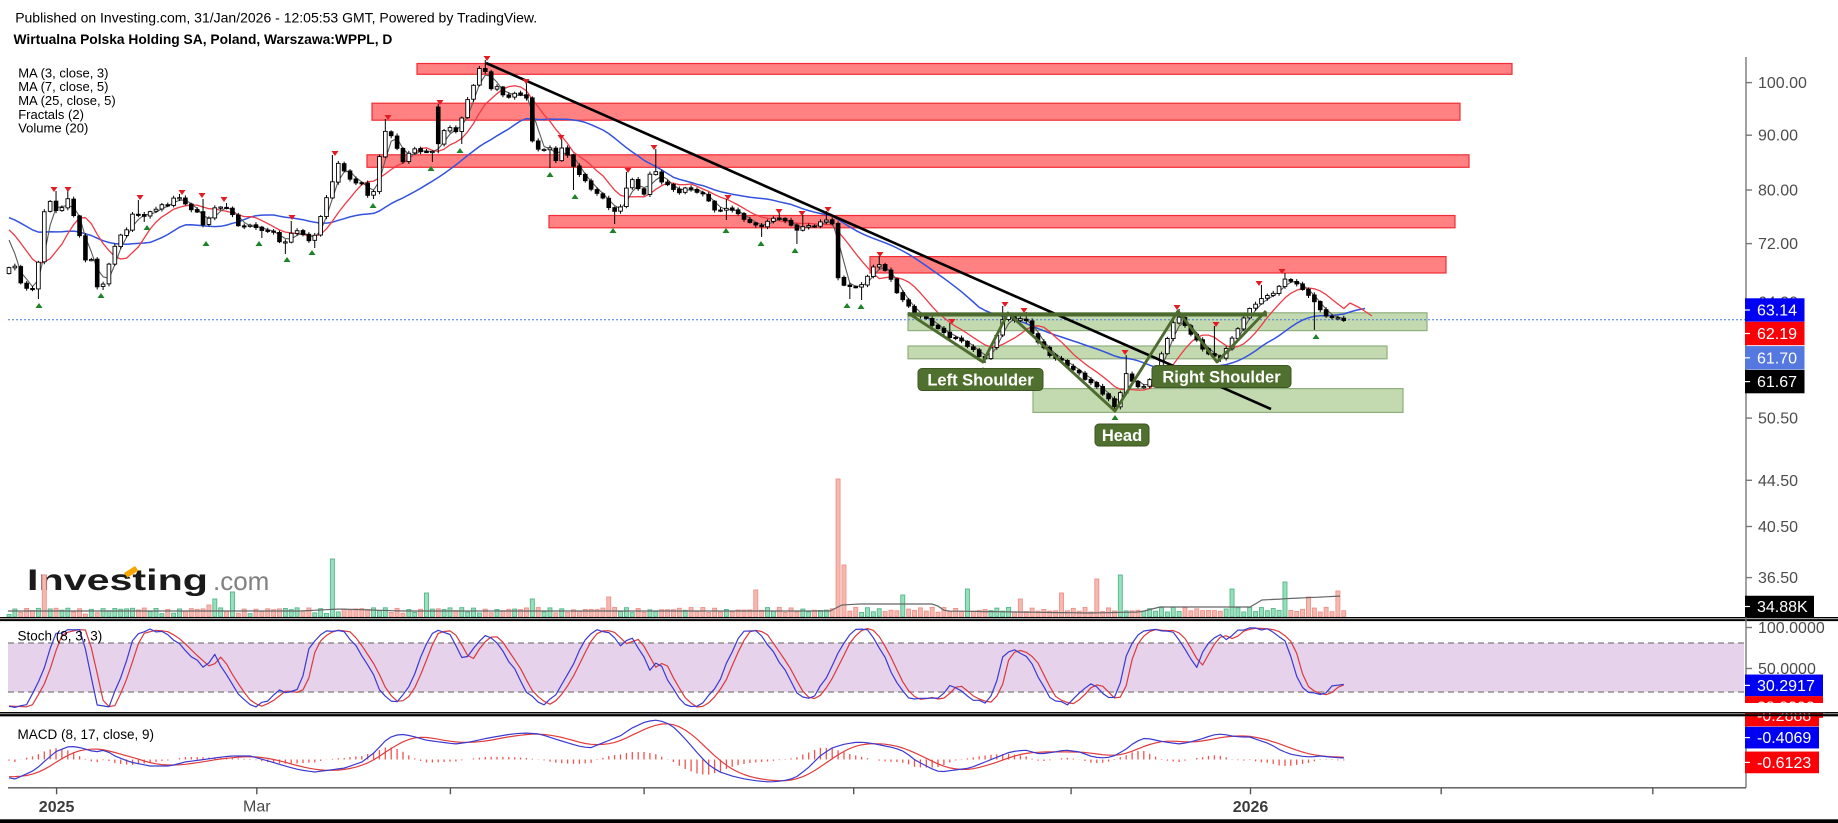 Image resolution: width=1838 pixels, height=823 pixels. Describe the element at coordinates (51, 114) in the screenshot. I see `svg-text: Fractals (2)` at that location.